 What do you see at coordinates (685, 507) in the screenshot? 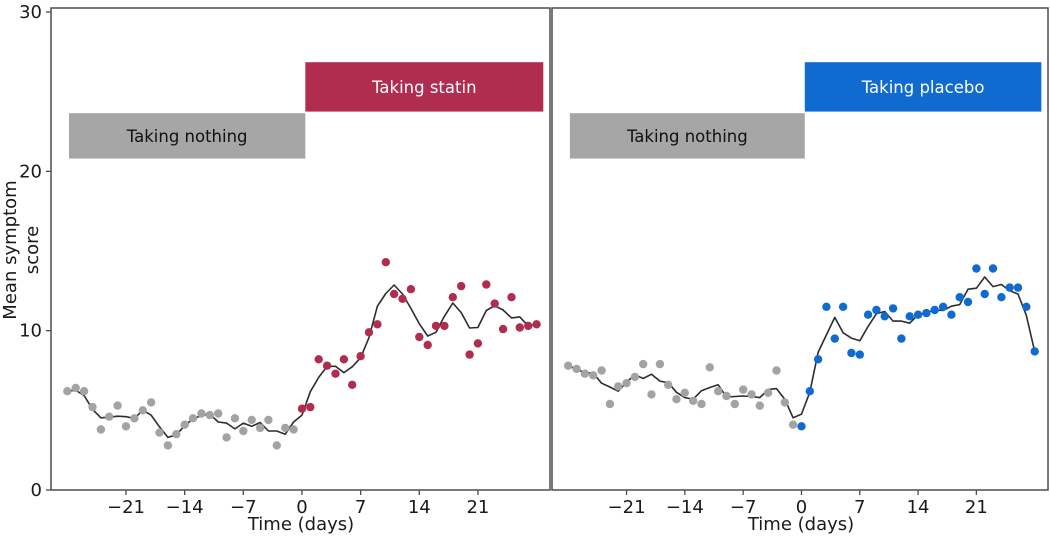
I see `x-tick-label: −14` at bounding box center [685, 507].